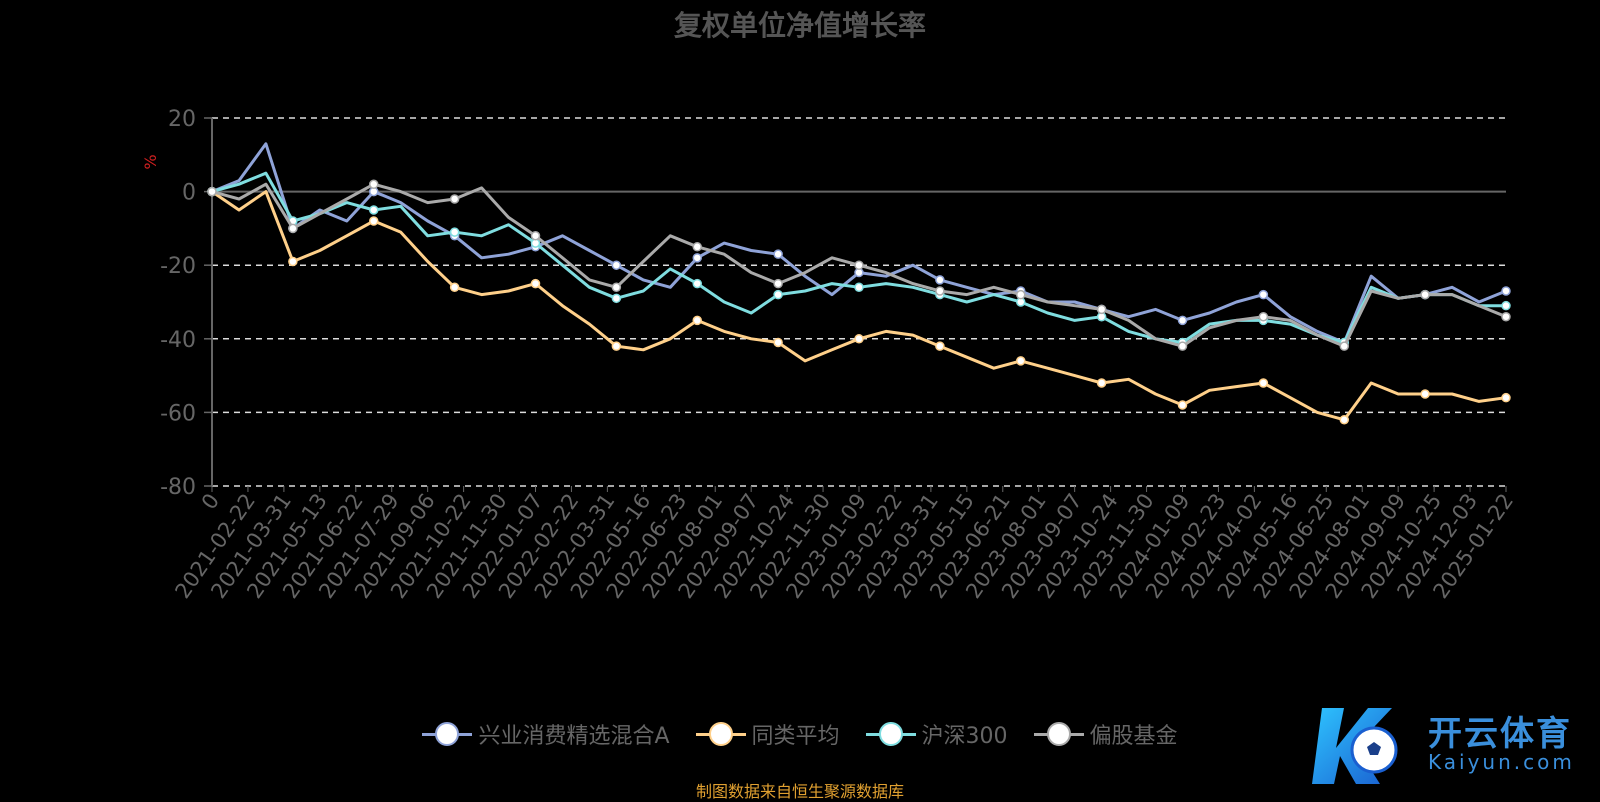 This screenshot has height=802, width=1600. I want to click on x-tick-label: 0, so click(210, 501).